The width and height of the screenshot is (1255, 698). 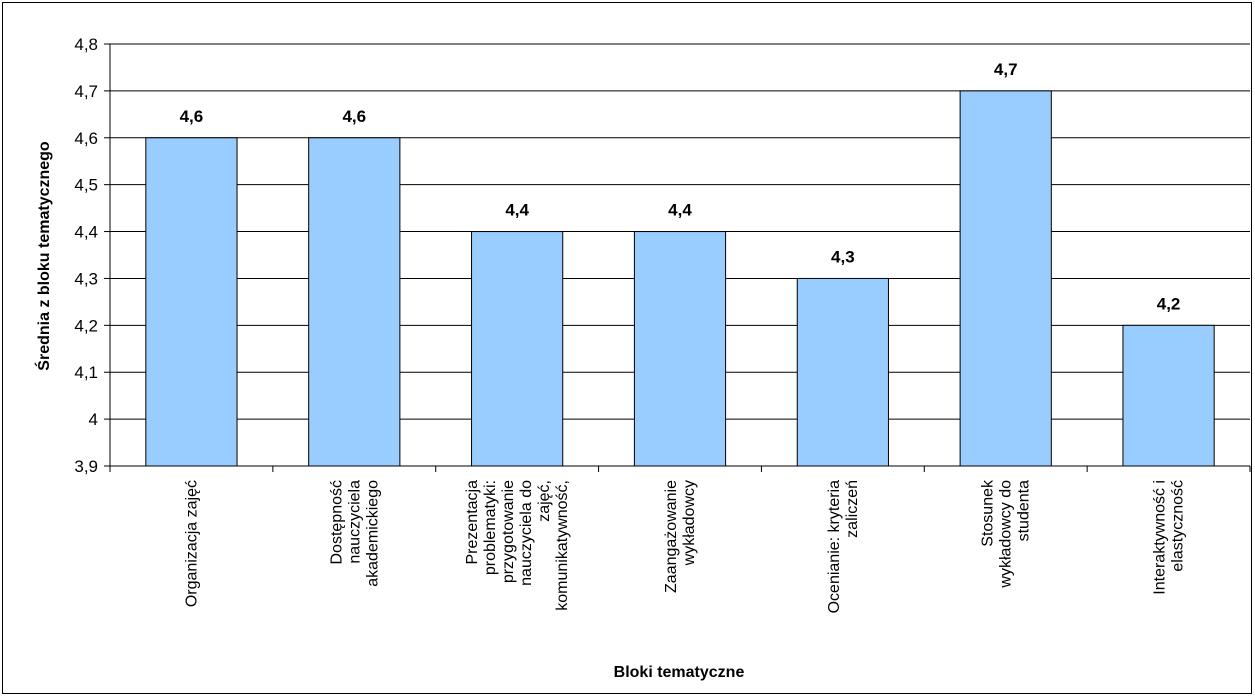 I want to click on x-category-label-line: wykładowcy do, so click(x=1006, y=534).